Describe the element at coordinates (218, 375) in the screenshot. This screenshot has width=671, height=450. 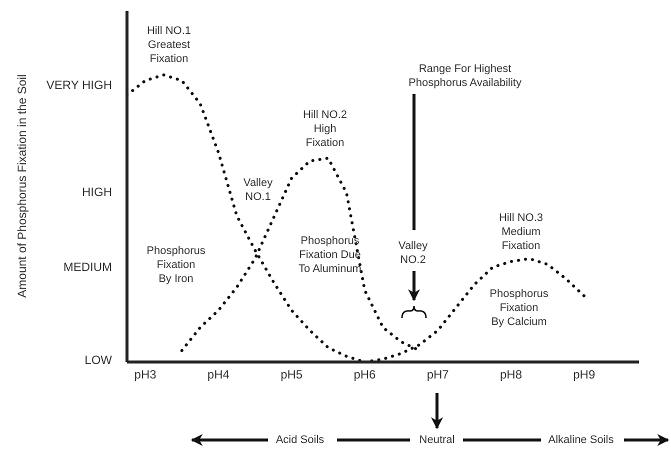
I see `x-tick-label: pH4` at that location.